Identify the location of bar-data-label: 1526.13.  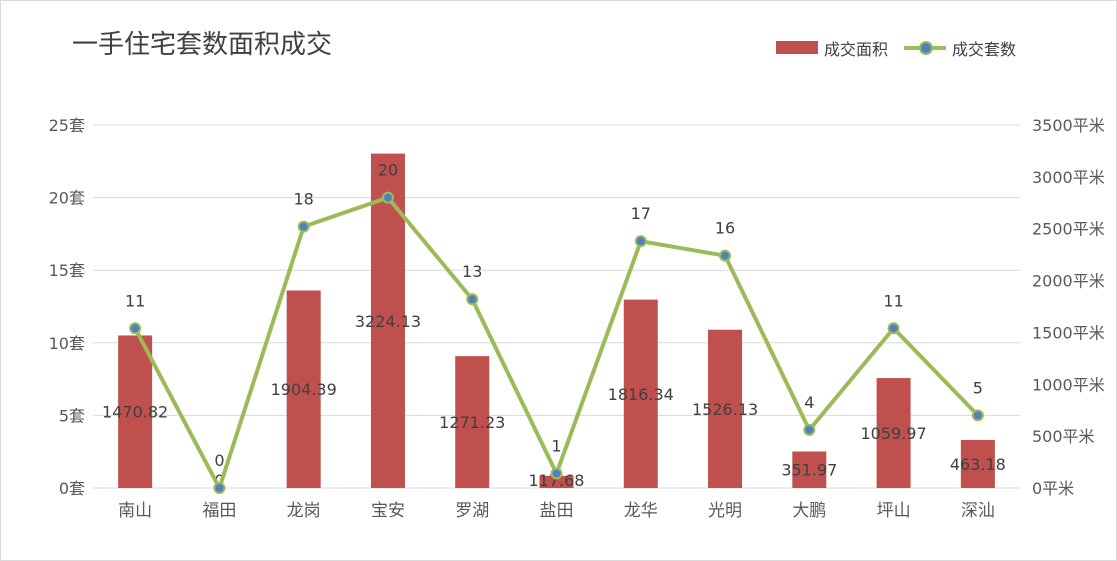
(725, 409).